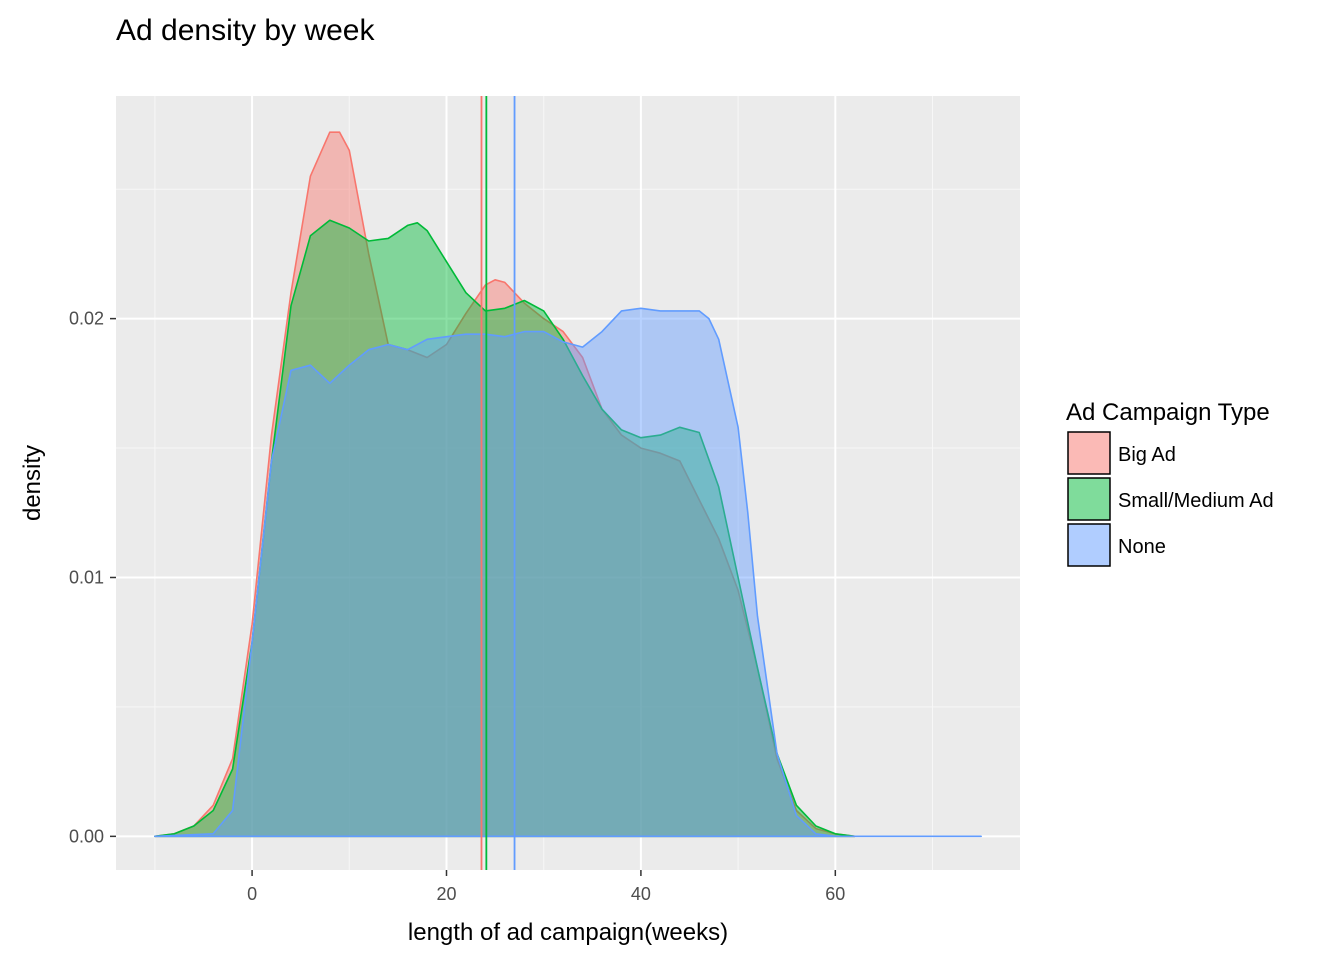  I want to click on x-tick-label: 20, so click(446, 894).